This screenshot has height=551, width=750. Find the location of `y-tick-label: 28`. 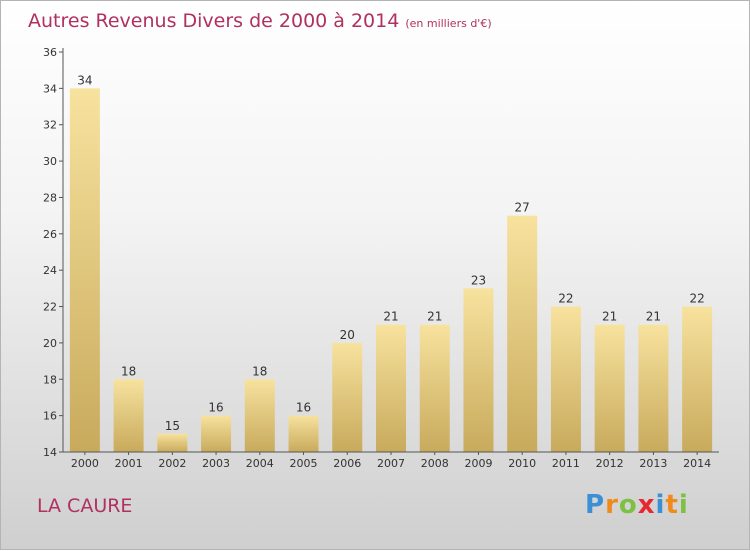

y-tick-label: 28 is located at coordinates (50, 197).